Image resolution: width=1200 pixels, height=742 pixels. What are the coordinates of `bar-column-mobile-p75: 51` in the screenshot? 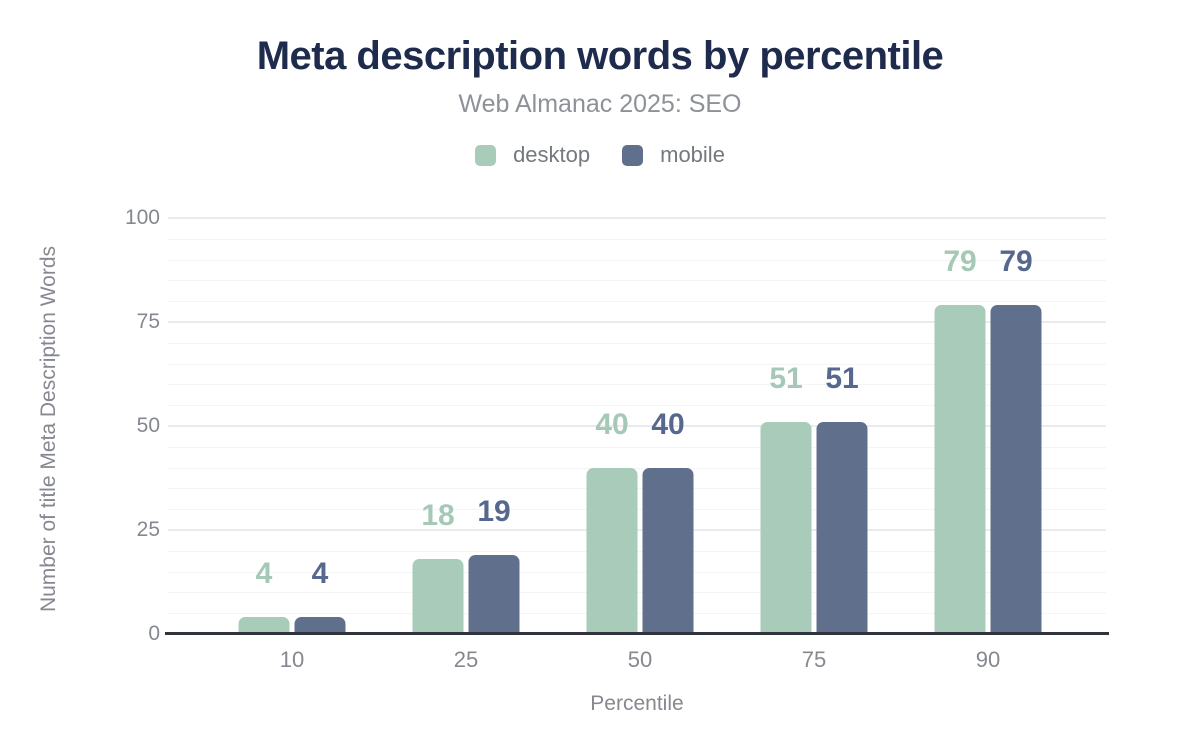 It's located at (842, 426).